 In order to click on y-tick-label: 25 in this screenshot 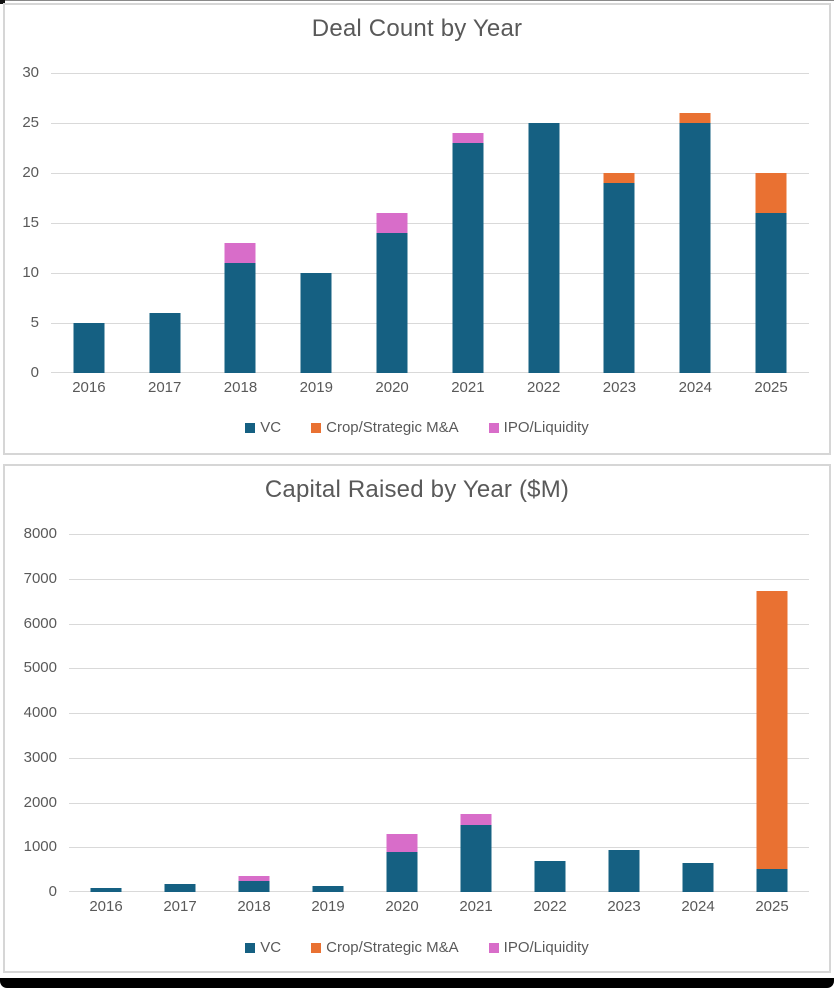, I will do `click(30, 122)`.